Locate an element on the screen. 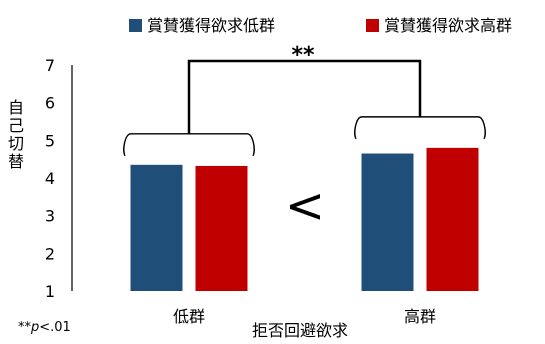 The height and width of the screenshot is (344, 545). x-tick-label-low: 低群 is located at coordinates (189, 316).